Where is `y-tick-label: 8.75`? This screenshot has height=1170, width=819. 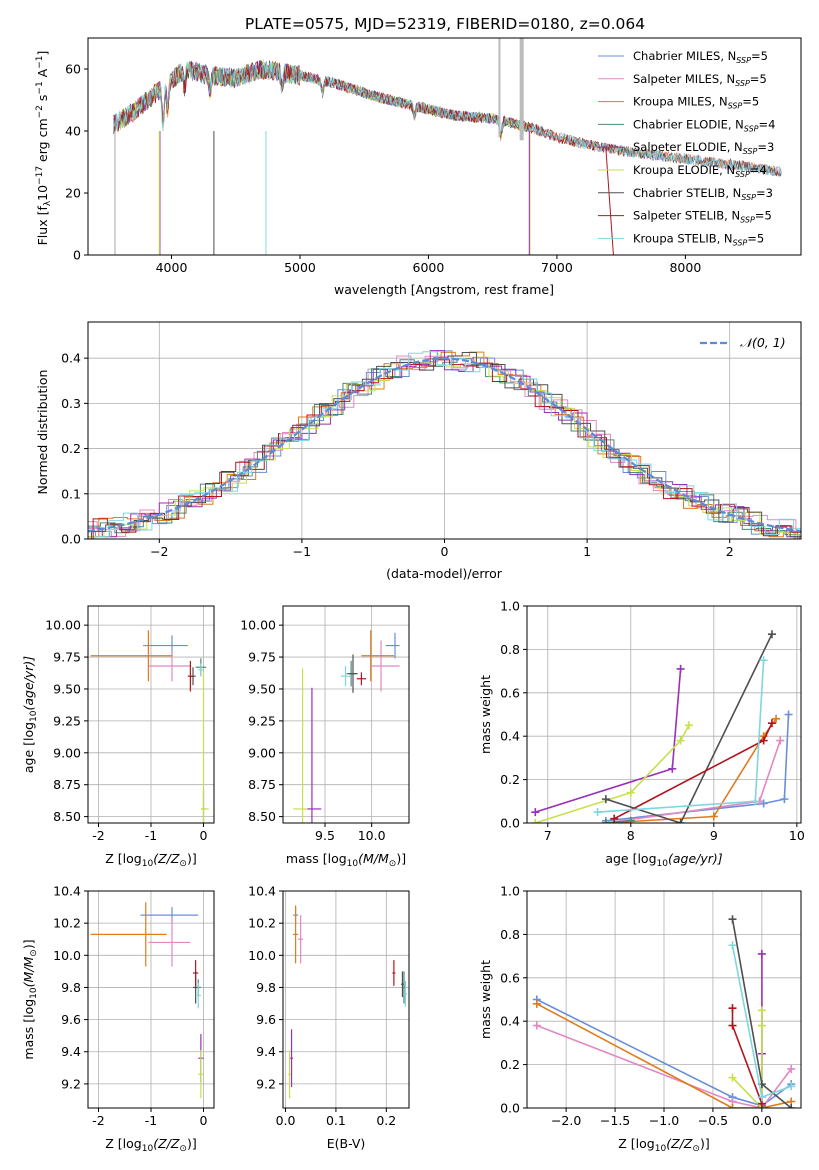 y-tick-label: 8.75 is located at coordinates (67, 784).